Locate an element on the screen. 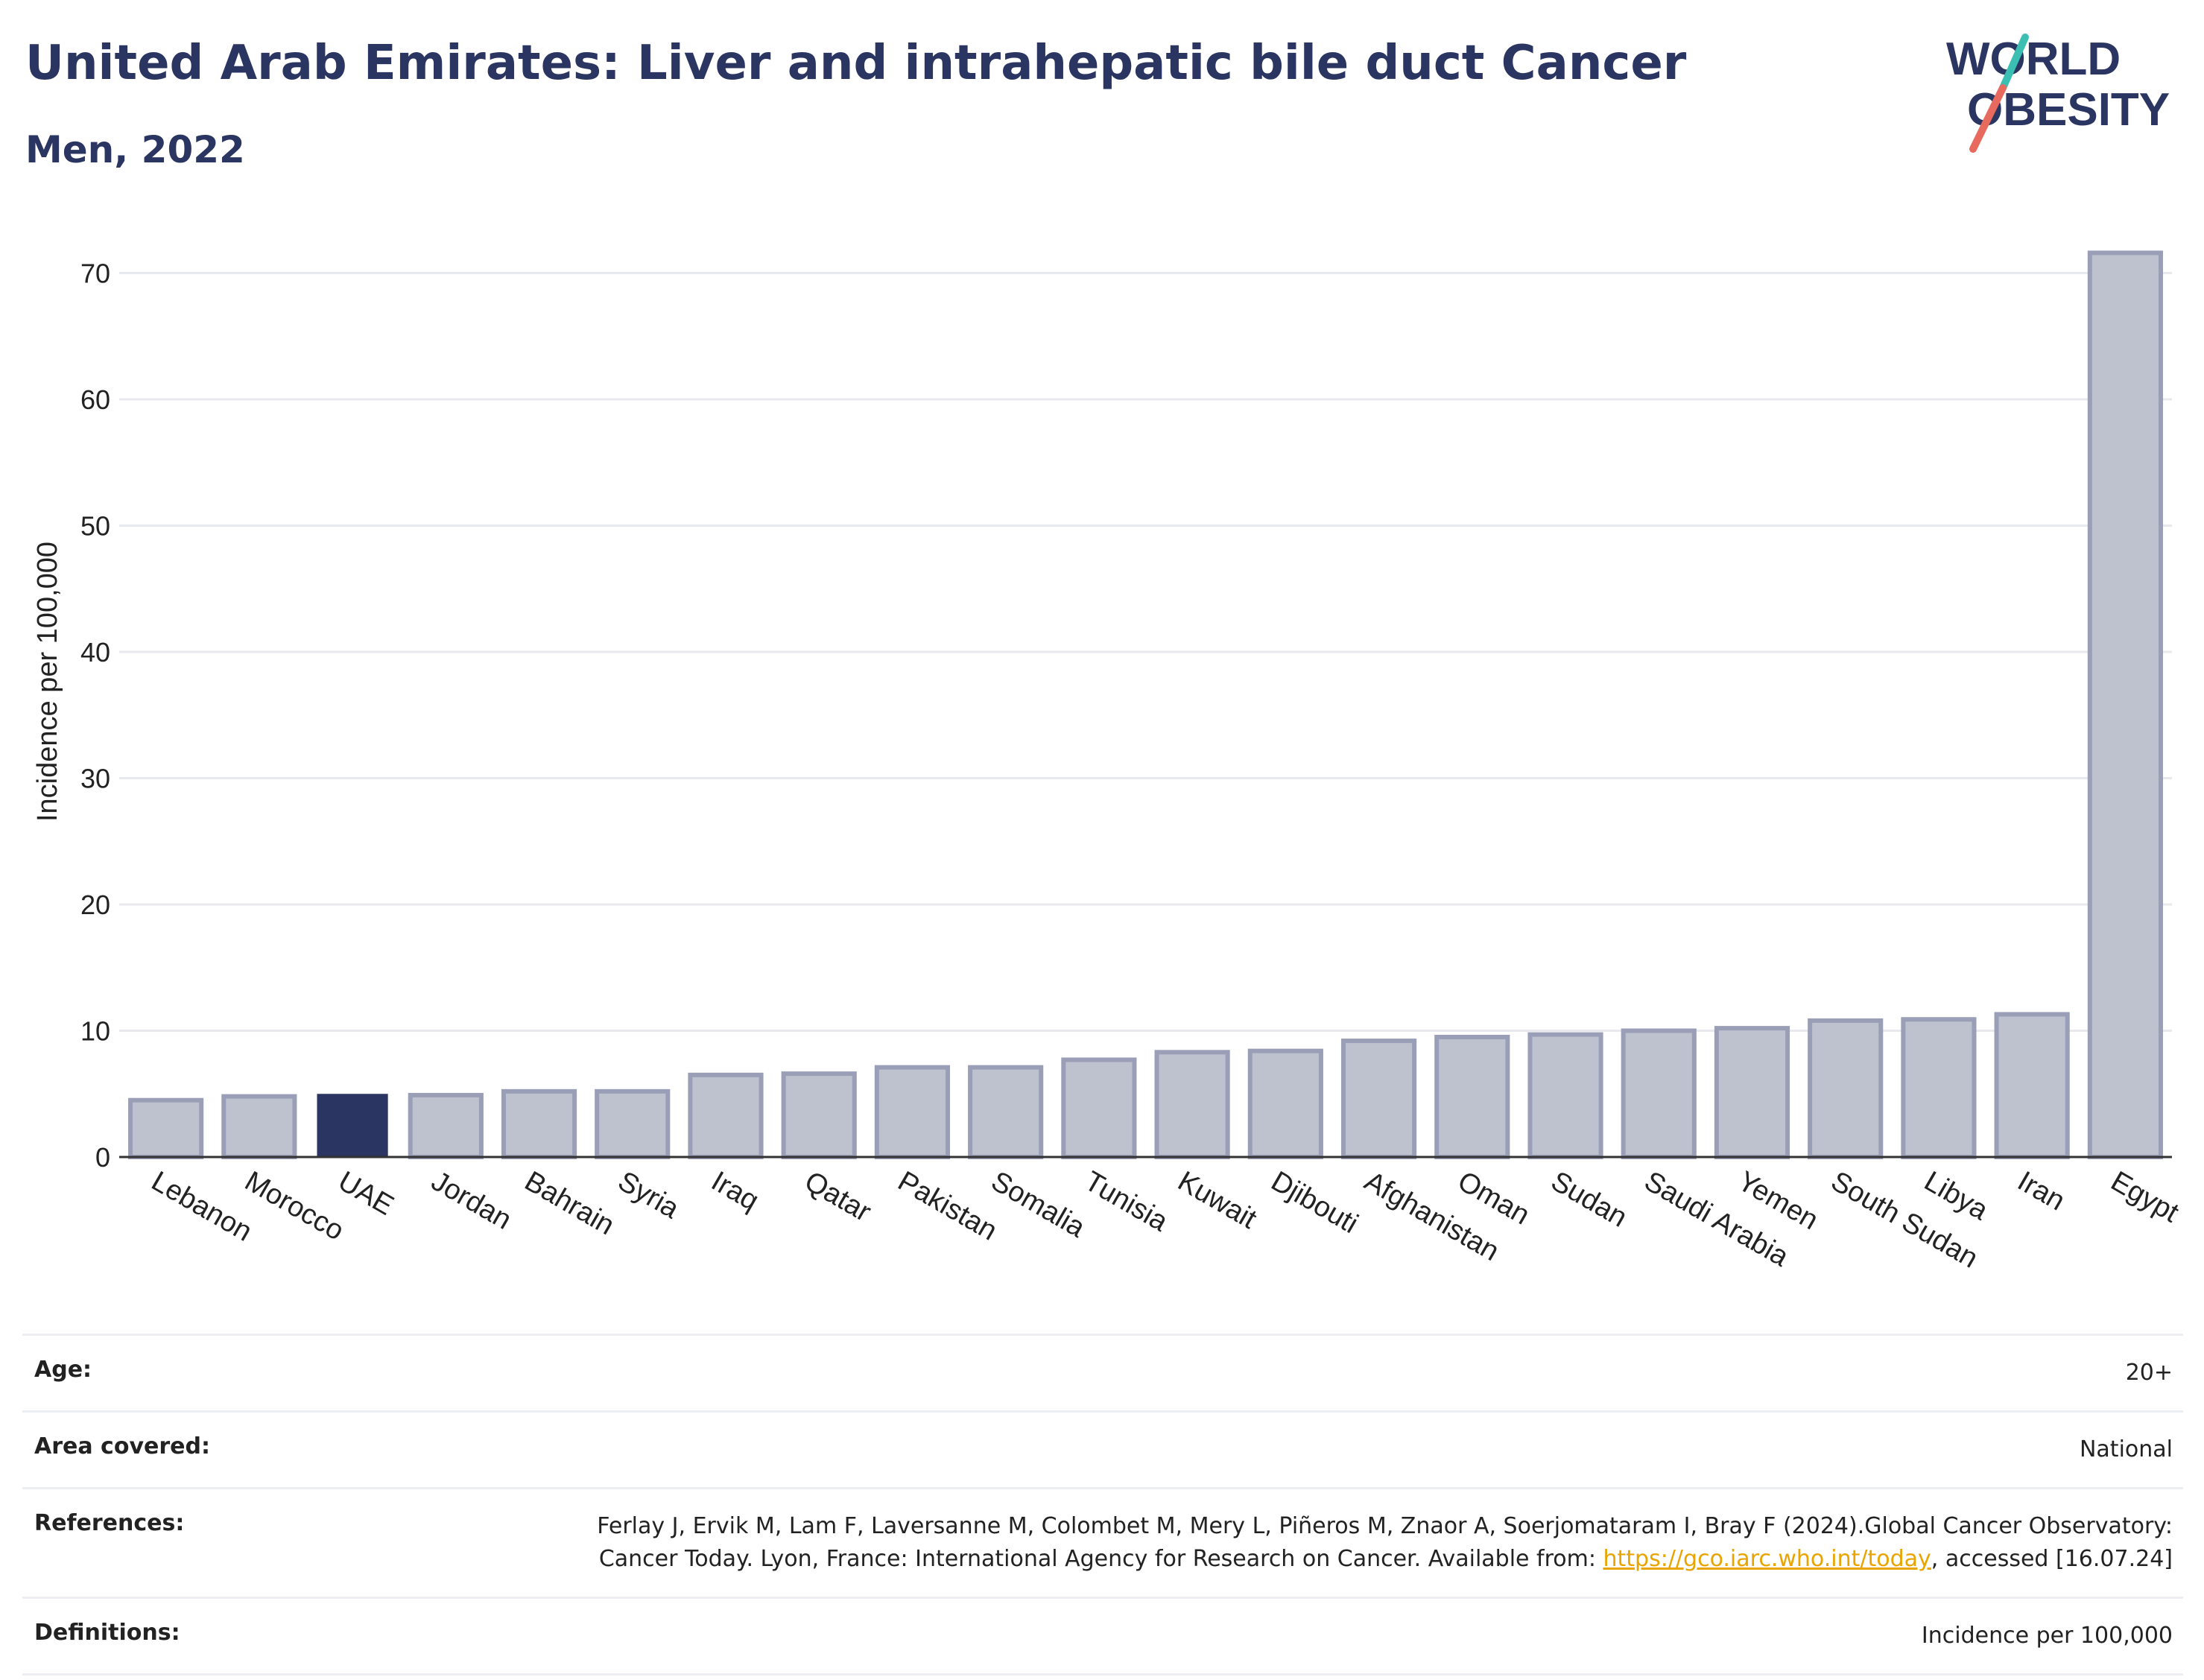  y-tick-label: 70 is located at coordinates (95, 274).